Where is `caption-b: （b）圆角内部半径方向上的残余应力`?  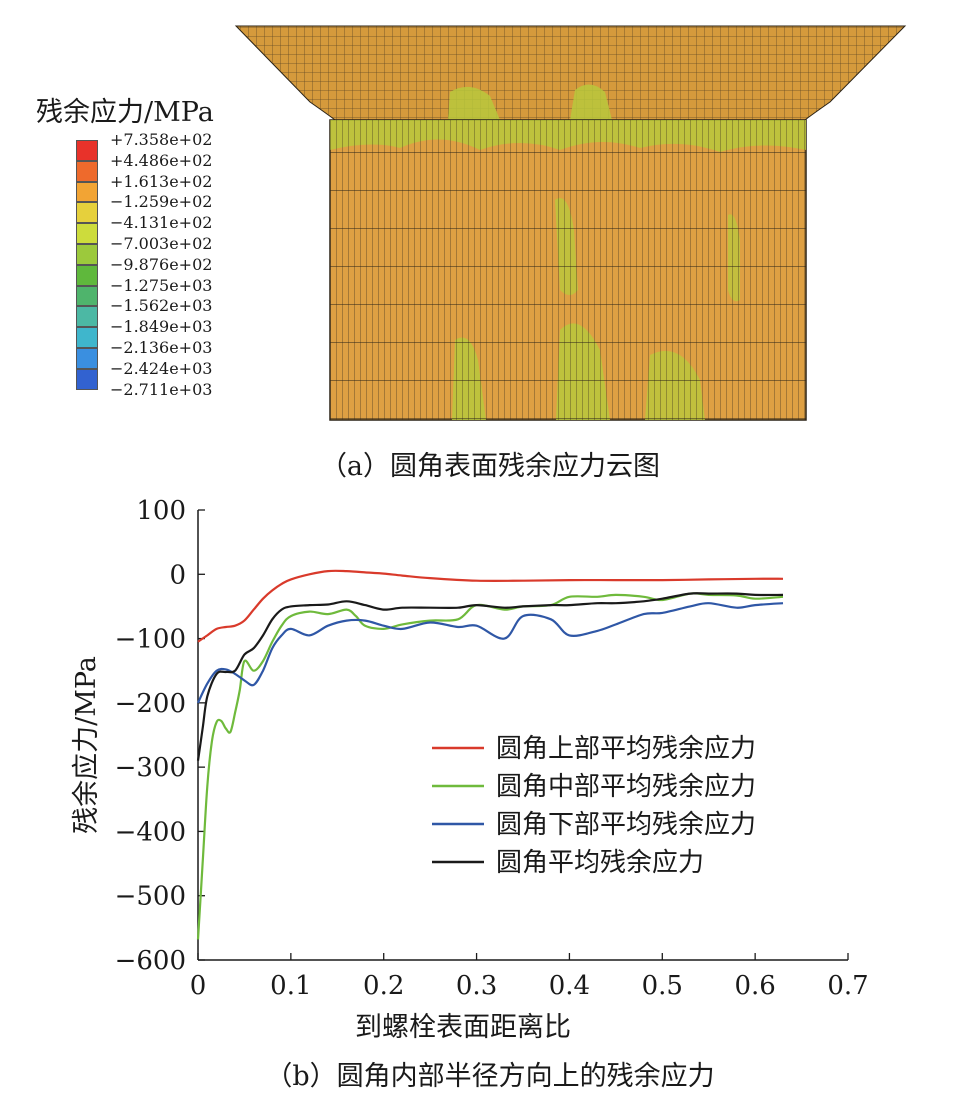 caption-b: （b）圆角内部半径方向上的残余应力 is located at coordinates (490, 1076).